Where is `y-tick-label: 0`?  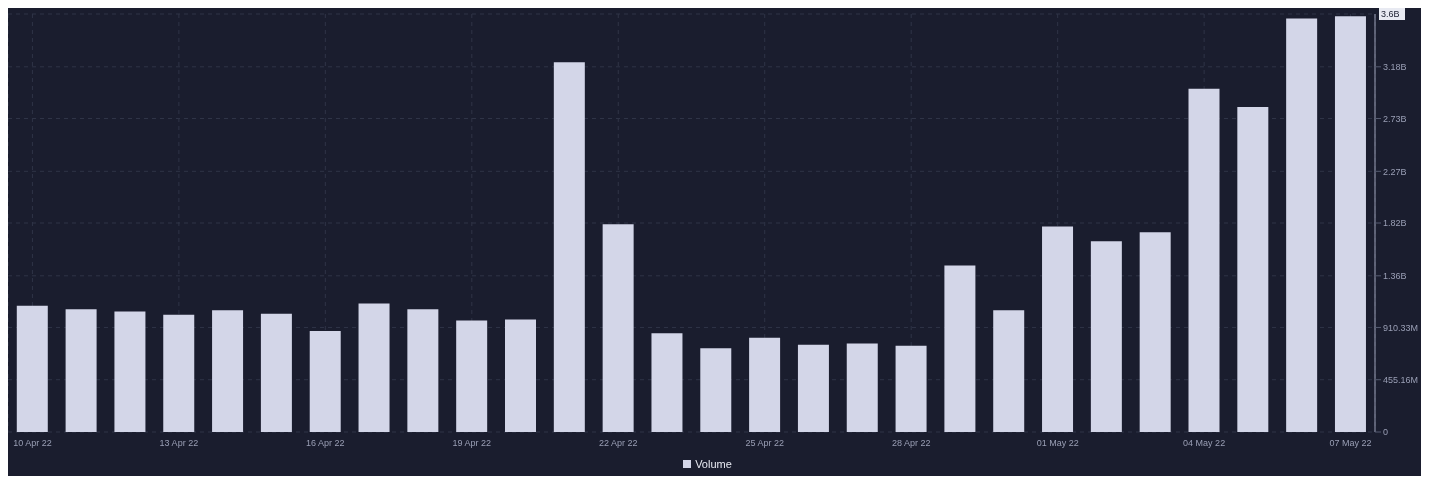
y-tick-label: 0 is located at coordinates (1386, 432).